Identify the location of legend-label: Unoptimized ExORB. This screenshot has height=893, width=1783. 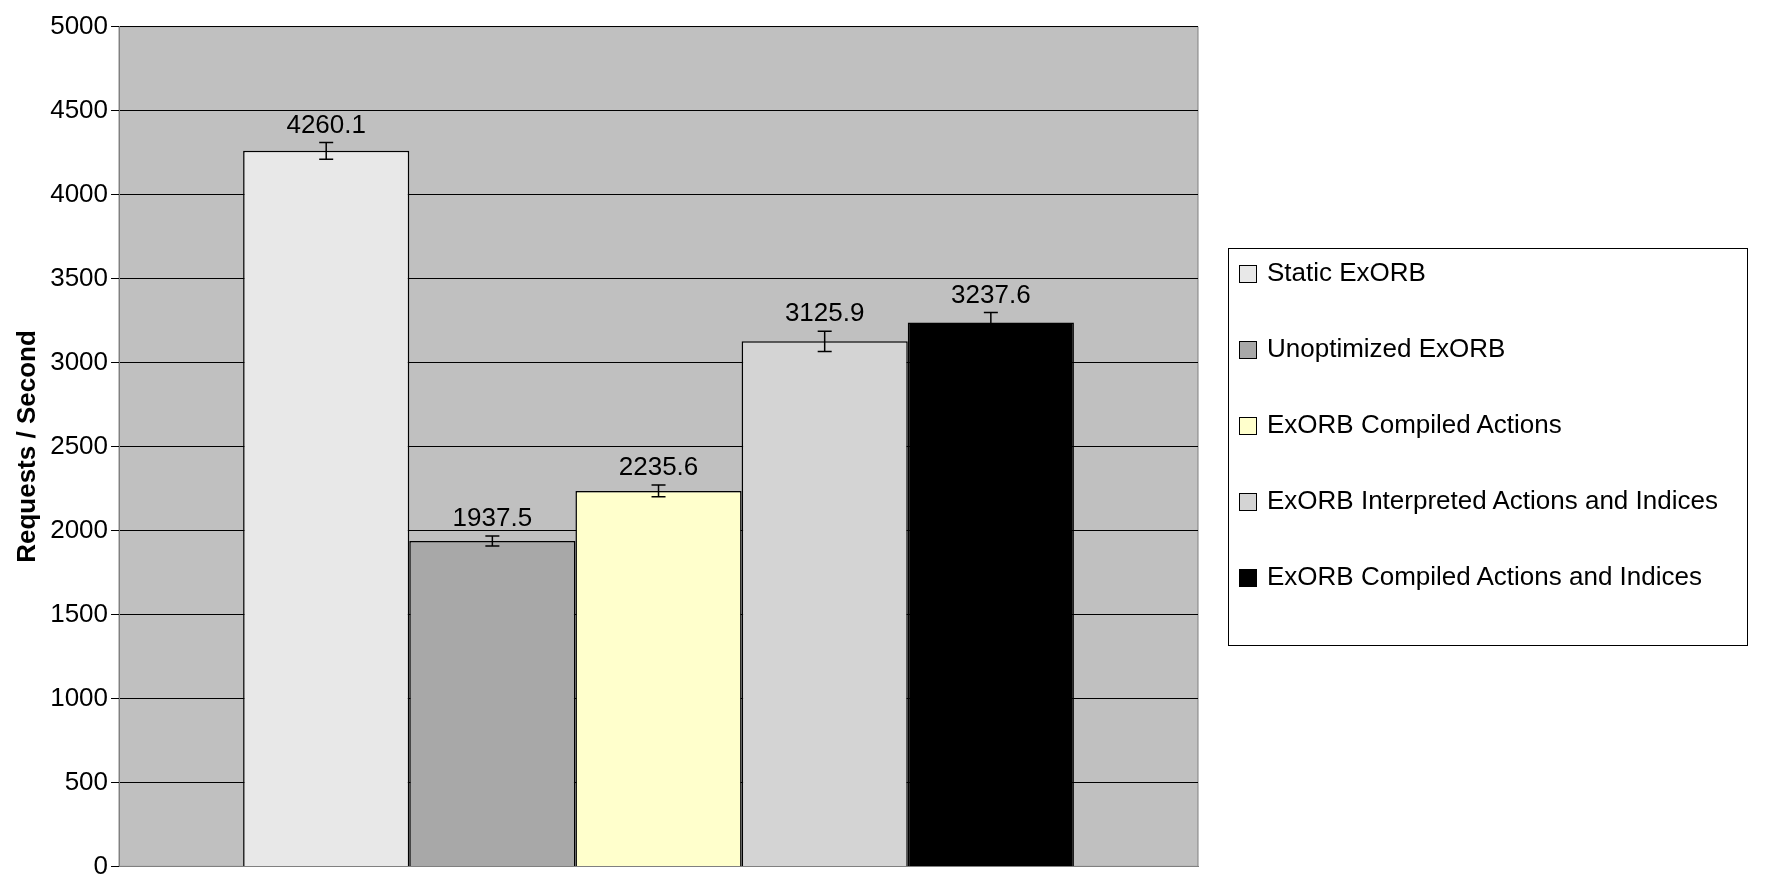
(1386, 348).